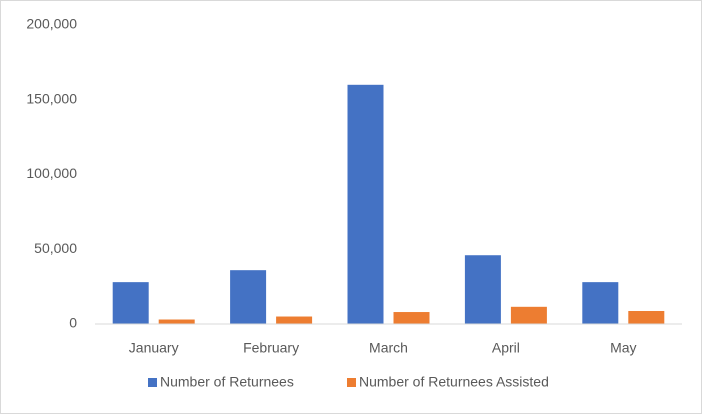 Image resolution: width=702 pixels, height=414 pixels. What do you see at coordinates (506, 348) in the screenshot?
I see `x-tick-label: April` at bounding box center [506, 348].